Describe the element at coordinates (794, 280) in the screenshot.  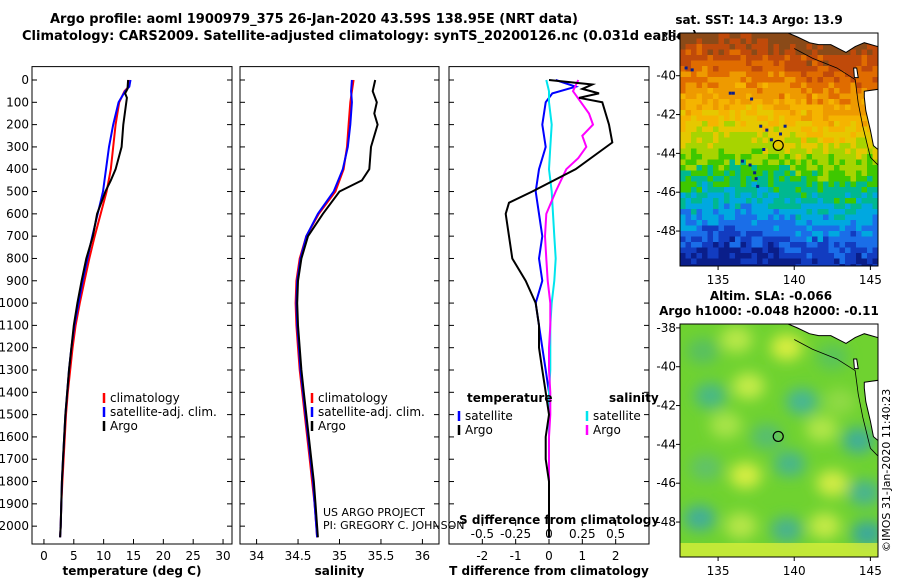
I see `sst-map-xtick-label: 140` at that location.